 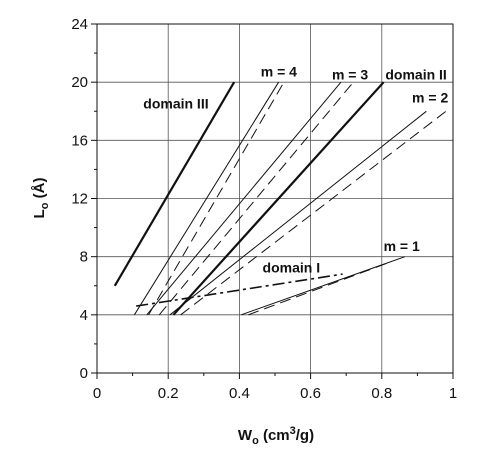 I want to click on annotation-label: m = 1, so click(x=402, y=246).